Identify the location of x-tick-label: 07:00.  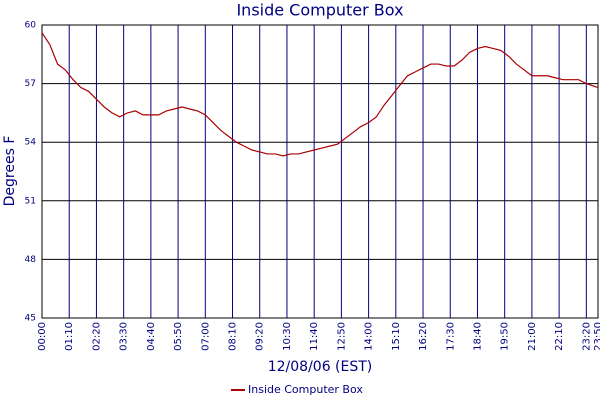
(205, 336).